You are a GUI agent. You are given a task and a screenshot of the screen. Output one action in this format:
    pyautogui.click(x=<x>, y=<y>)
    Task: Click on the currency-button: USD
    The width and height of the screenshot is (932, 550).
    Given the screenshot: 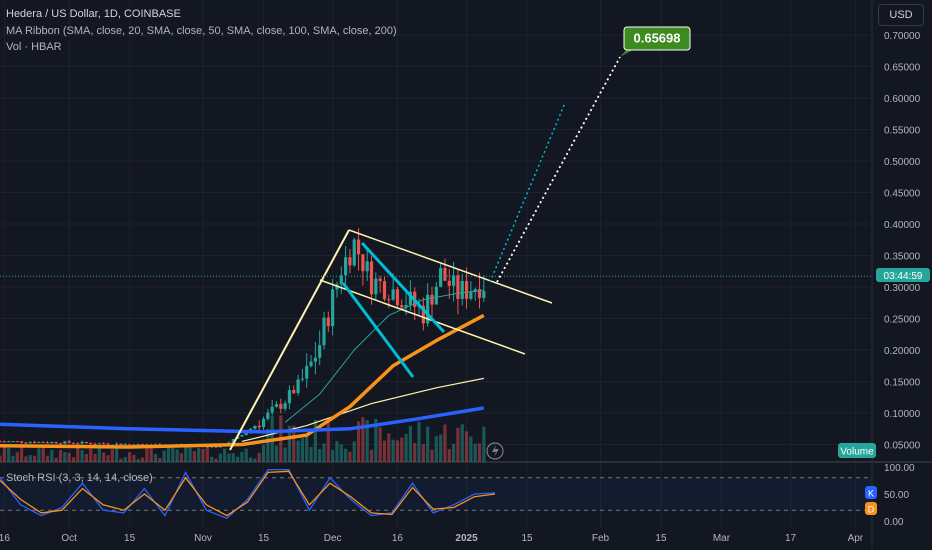 What is the action you would take?
    pyautogui.click(x=901, y=15)
    